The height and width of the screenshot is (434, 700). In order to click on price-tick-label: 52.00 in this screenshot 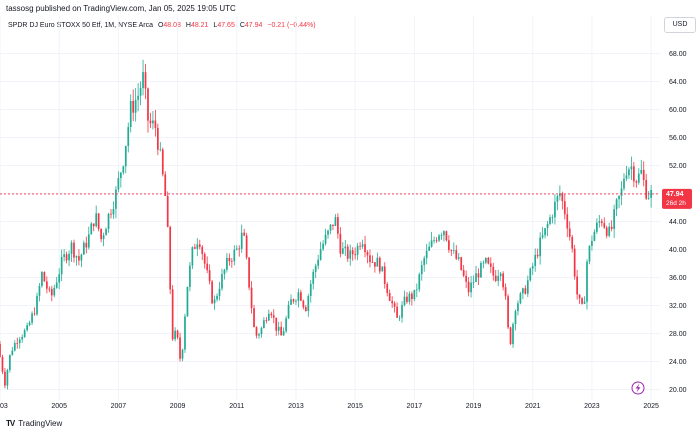, I will do `click(678, 166)`.